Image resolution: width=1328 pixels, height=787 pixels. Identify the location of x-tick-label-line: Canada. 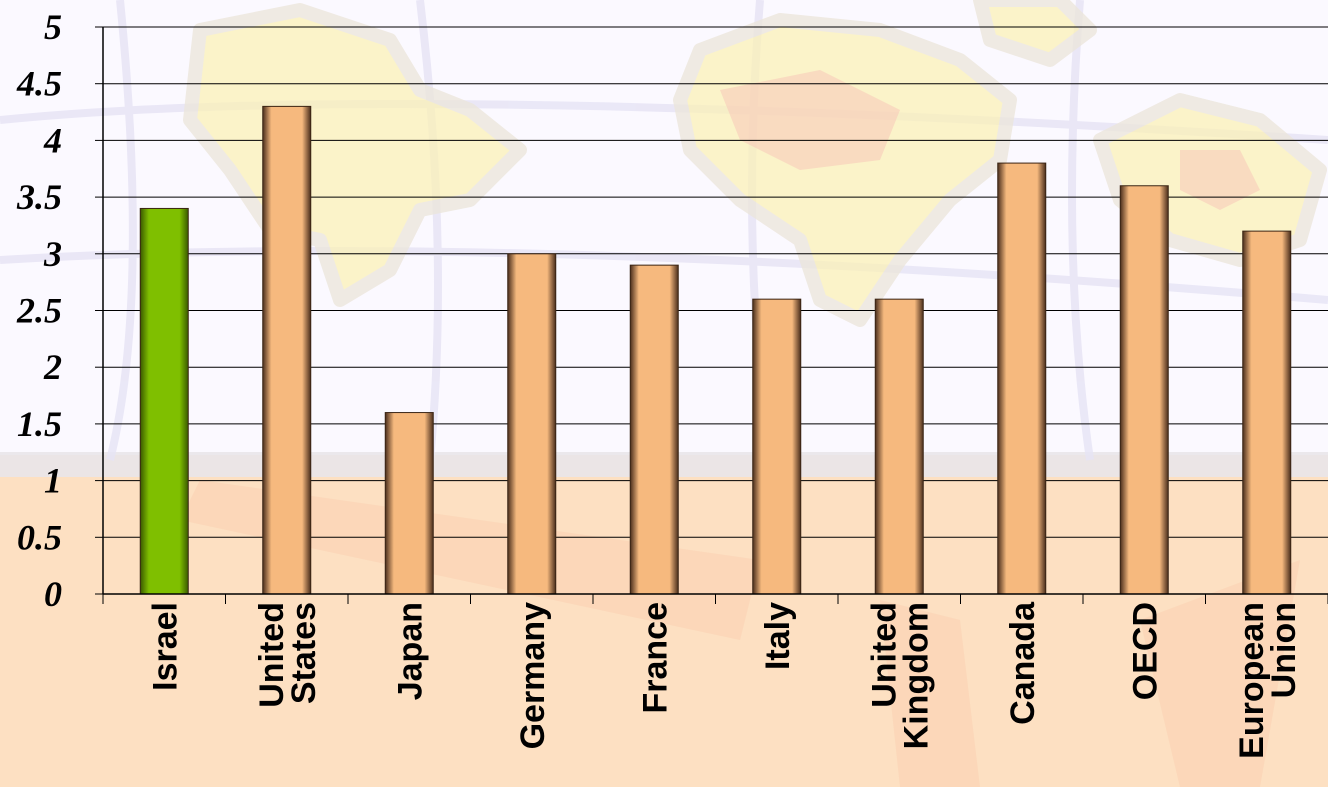
(1023, 663).